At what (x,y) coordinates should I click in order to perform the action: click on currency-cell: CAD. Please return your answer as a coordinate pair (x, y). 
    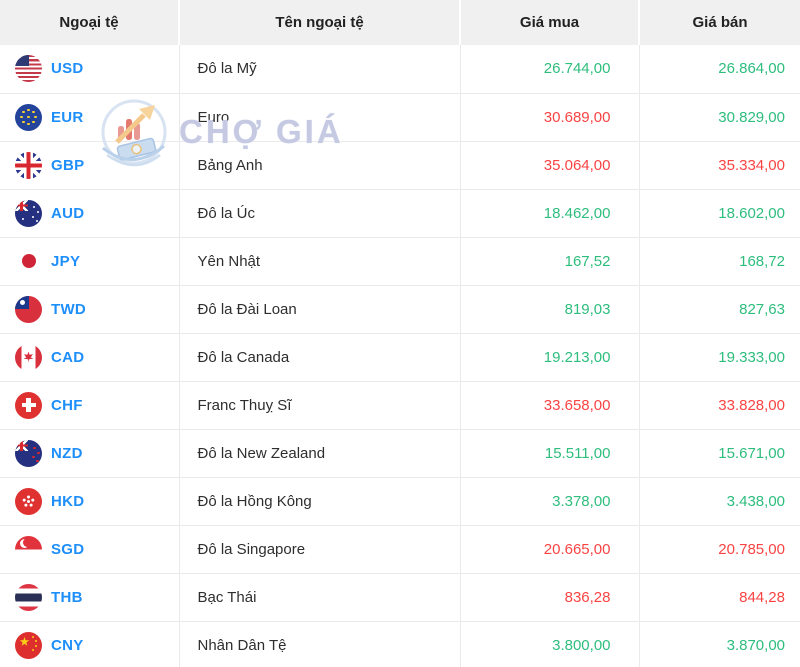
    Looking at the image, I should click on (89, 356).